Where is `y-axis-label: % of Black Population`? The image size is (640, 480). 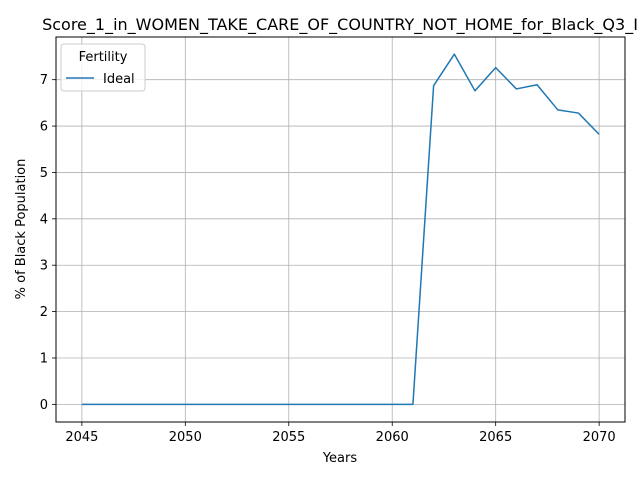 y-axis-label: % of Black Population is located at coordinates (21, 229).